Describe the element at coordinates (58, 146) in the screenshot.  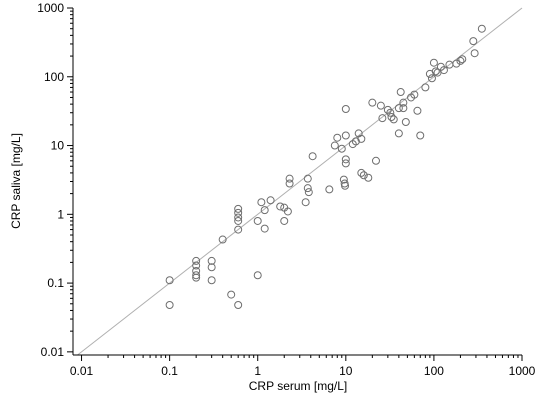
I see `y-tick-label: 10` at that location.